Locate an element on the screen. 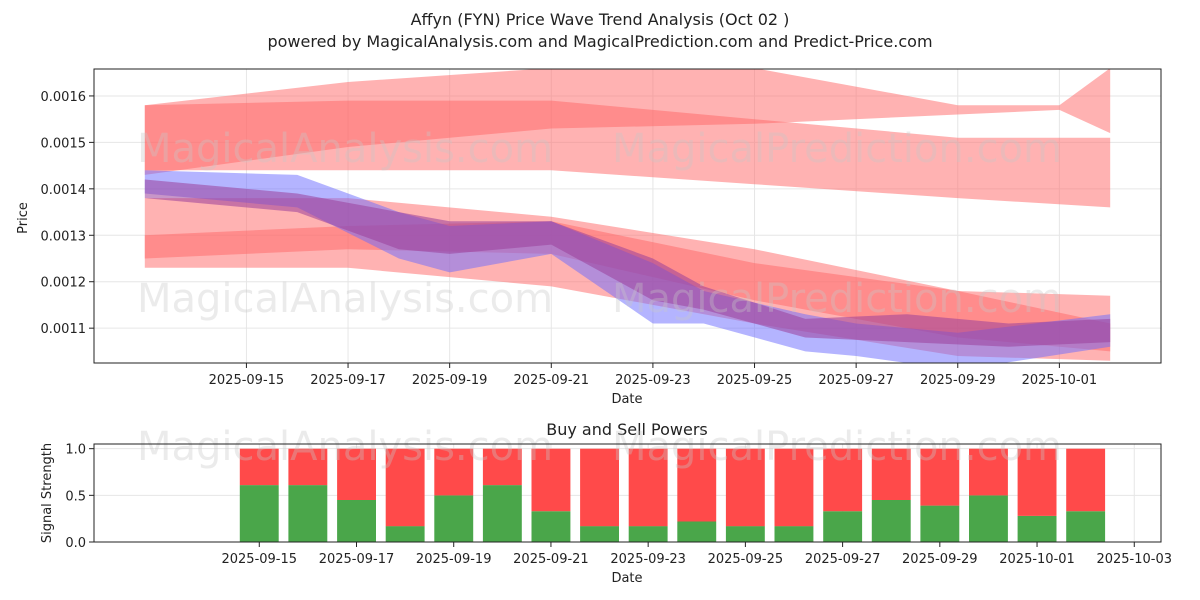 This screenshot has height=600, width=1200. signal-x-tick-label: 2025-09-21 is located at coordinates (551, 559).